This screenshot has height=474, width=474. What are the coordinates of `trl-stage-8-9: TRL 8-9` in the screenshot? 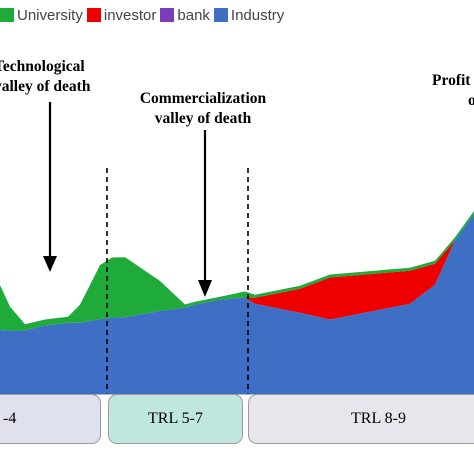 It's located at (361, 419).